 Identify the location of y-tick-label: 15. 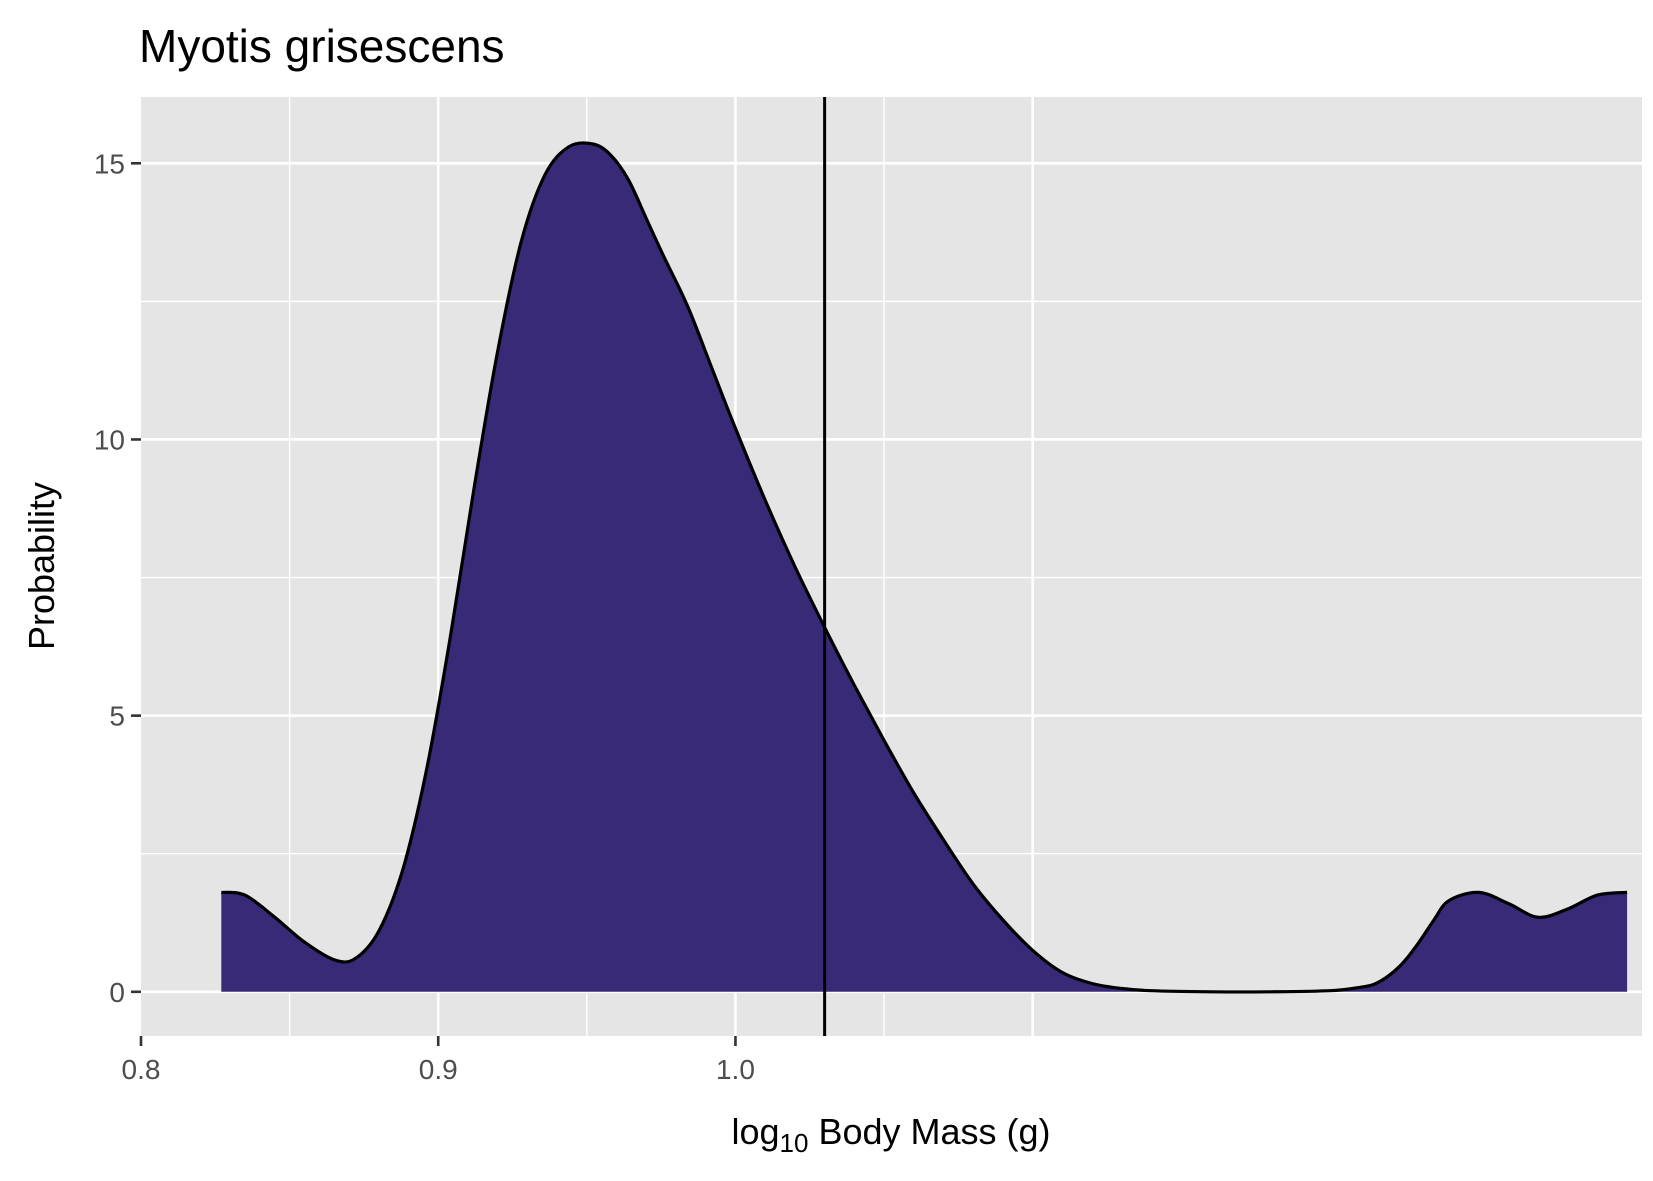
(109, 163).